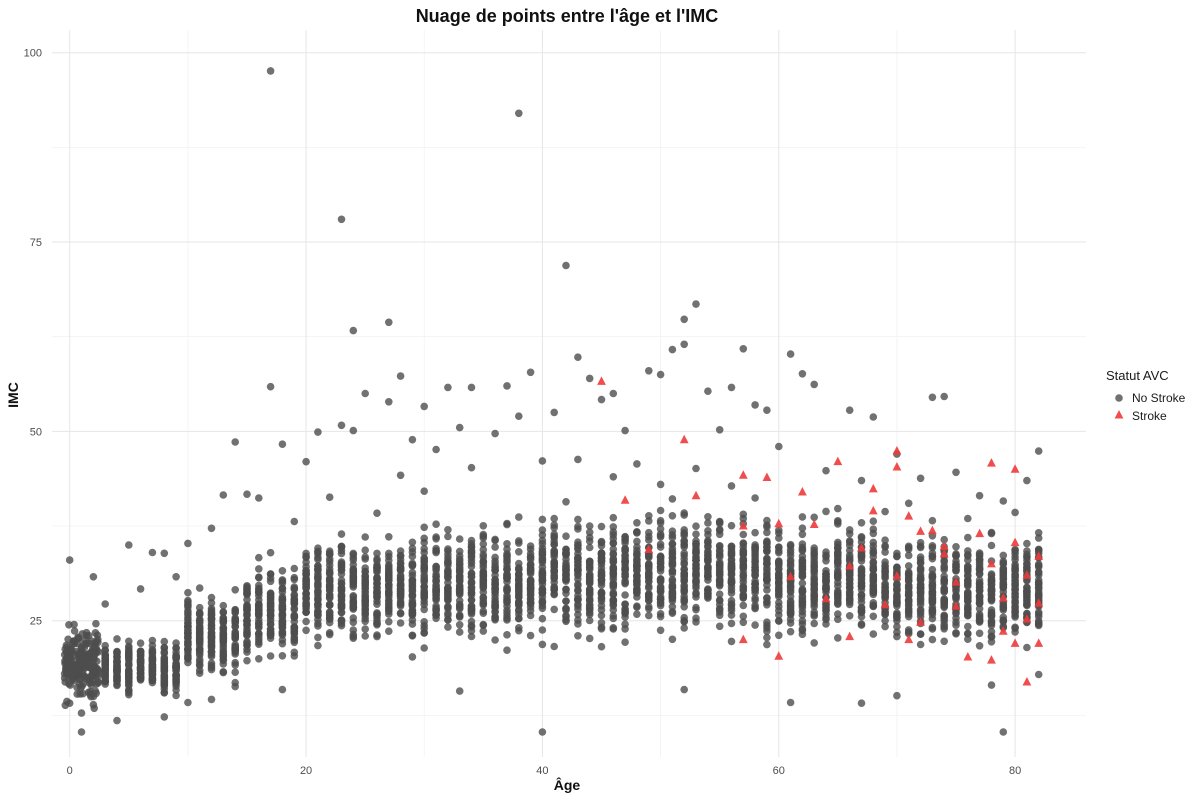 The width and height of the screenshot is (1200, 805). What do you see at coordinates (1159, 398) in the screenshot?
I see `legend-label-no-stroke: No Stroke` at bounding box center [1159, 398].